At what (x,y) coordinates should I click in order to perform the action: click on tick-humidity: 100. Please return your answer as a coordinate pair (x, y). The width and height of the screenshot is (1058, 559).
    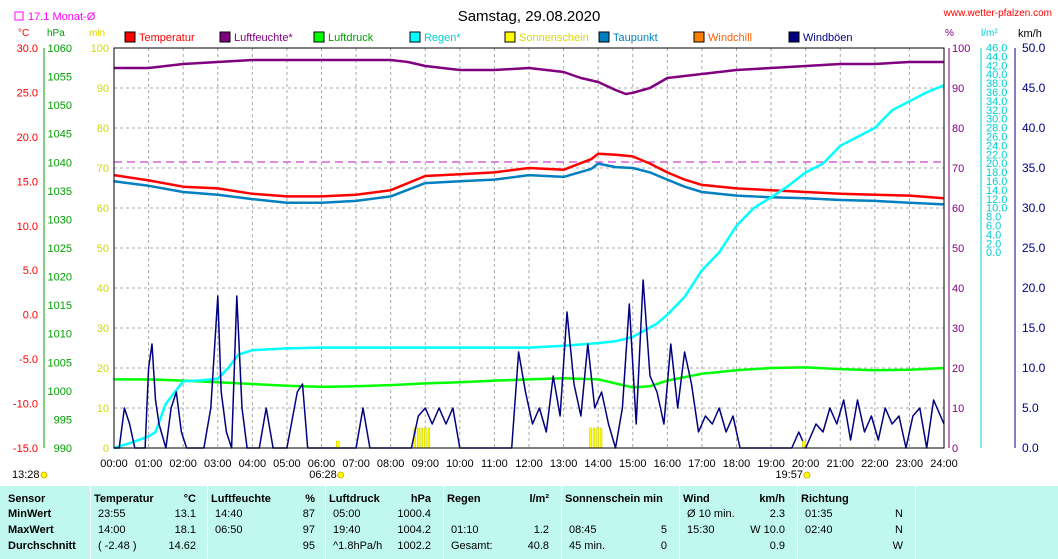
    Looking at the image, I should click on (961, 49).